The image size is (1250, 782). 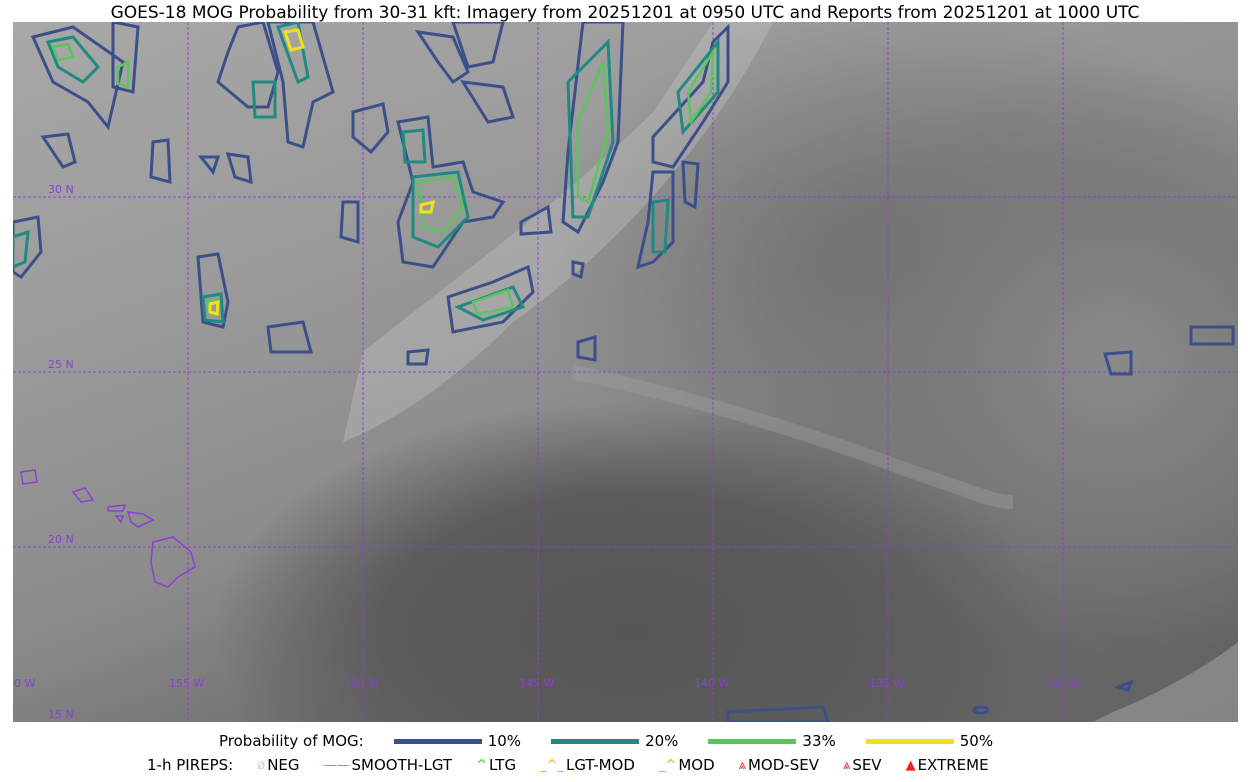 I want to click on caret-bar-icon: _^_, so click(x=552, y=765).